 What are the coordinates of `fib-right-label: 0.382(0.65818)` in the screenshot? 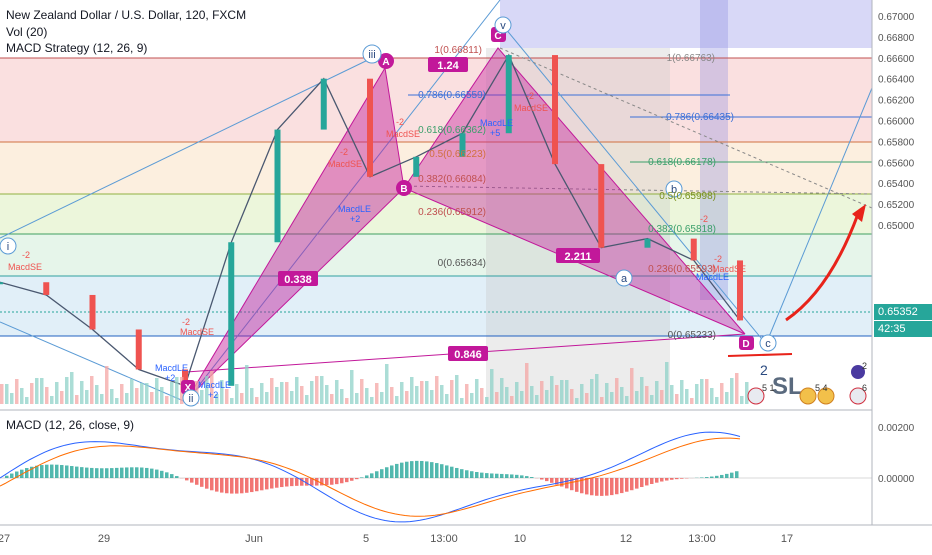 It's located at (682, 229).